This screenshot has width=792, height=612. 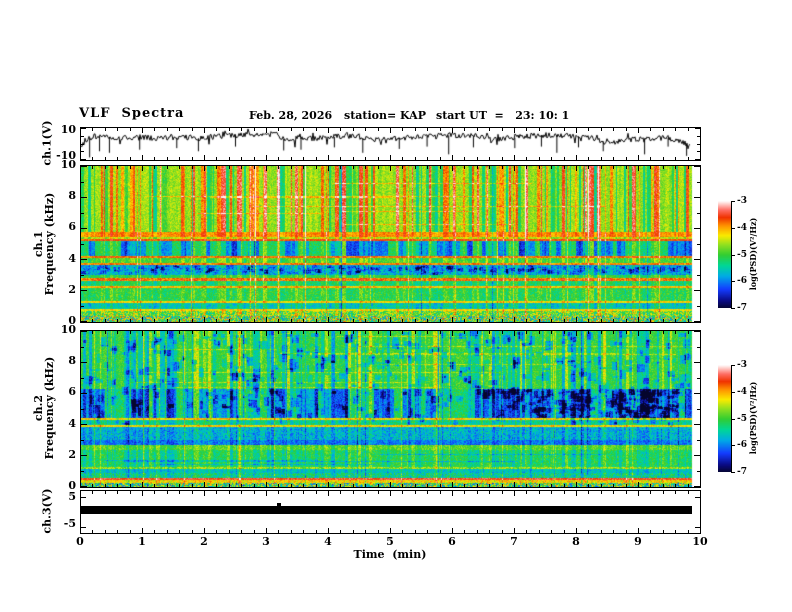 What do you see at coordinates (328, 541) in the screenshot?
I see `x-tick-label: 4` at bounding box center [328, 541].